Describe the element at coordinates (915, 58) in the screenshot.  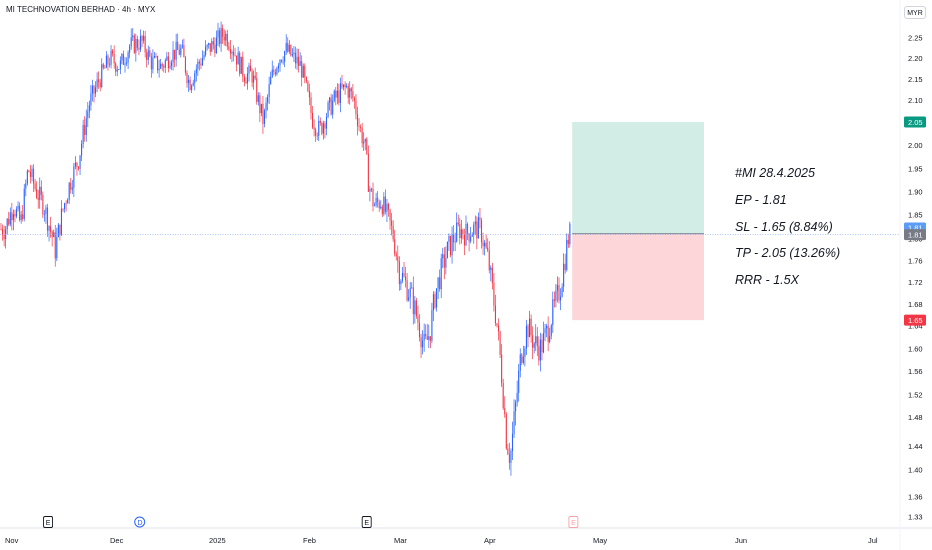
I see `y-tick-label: 2.20` at that location.